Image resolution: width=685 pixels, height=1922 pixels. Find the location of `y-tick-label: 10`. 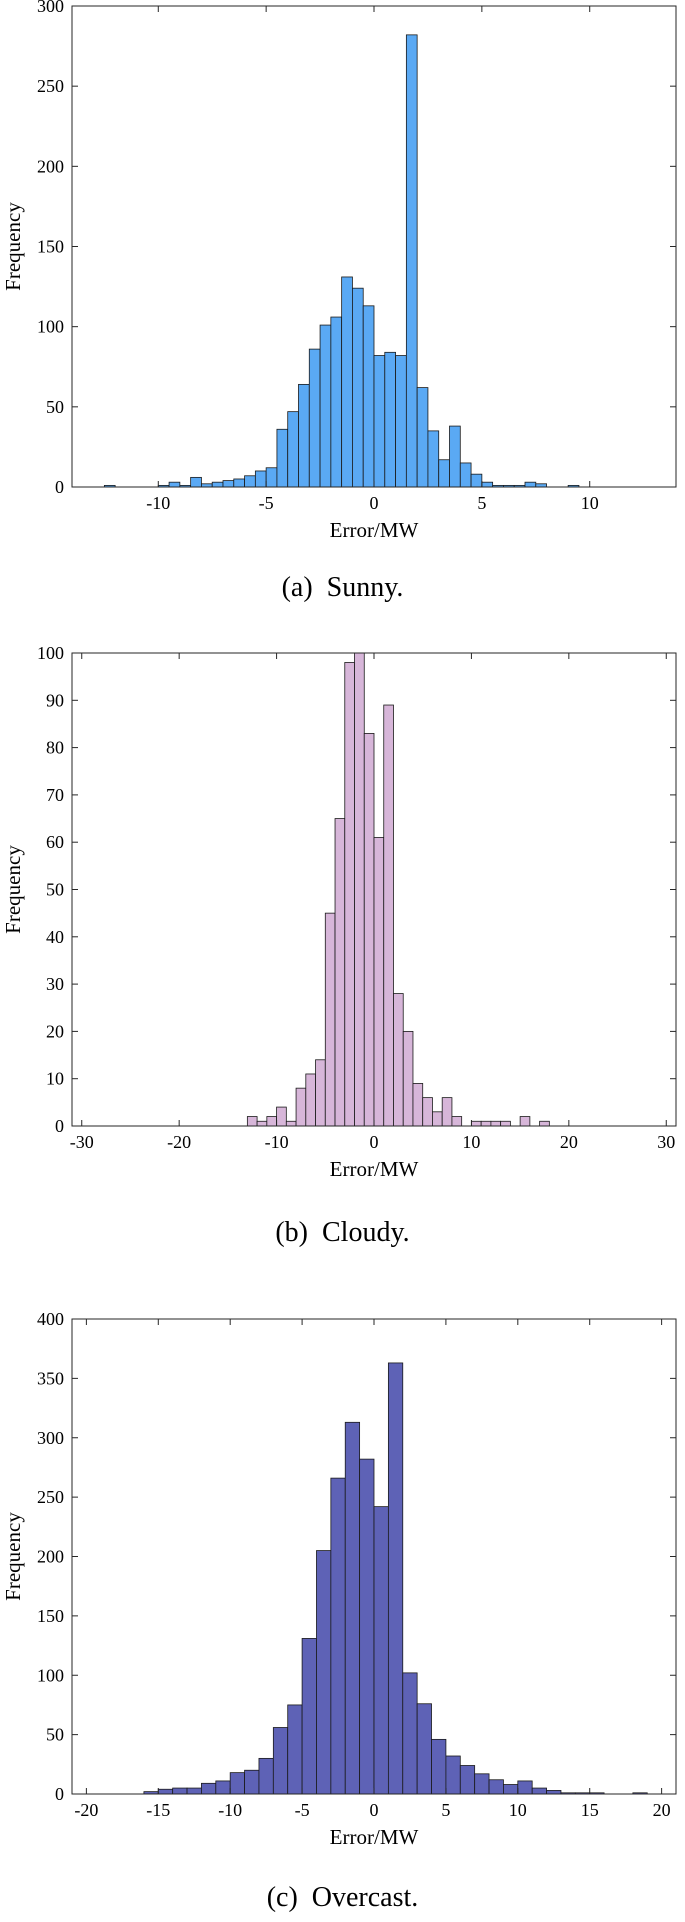

y-tick-label: 10 is located at coordinates (55, 1079).